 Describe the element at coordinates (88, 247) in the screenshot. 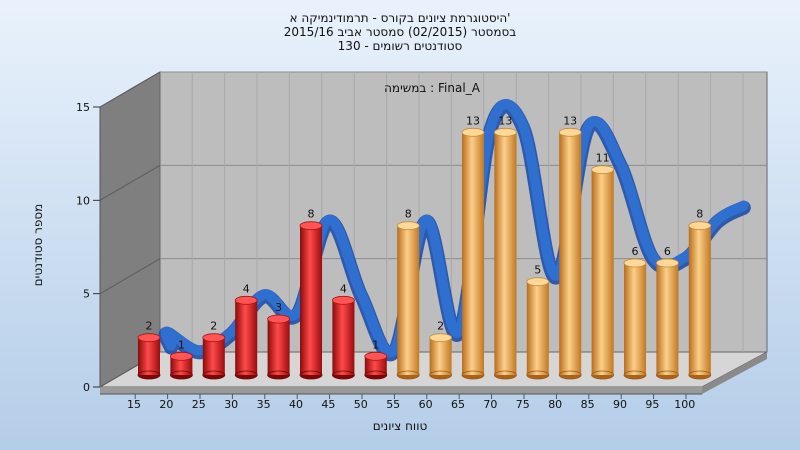

I see `y-axis: 0 5 10 15` at that location.